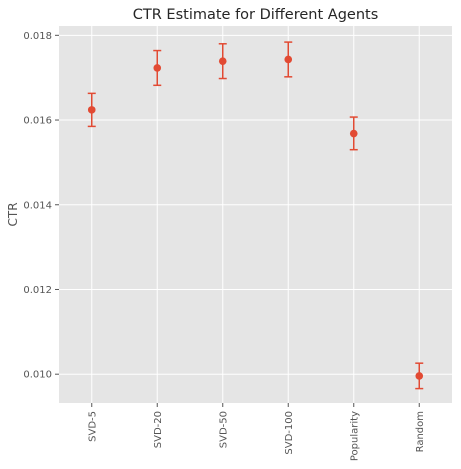  I want to click on x-tick-label: SVD-5, so click(92, 426).